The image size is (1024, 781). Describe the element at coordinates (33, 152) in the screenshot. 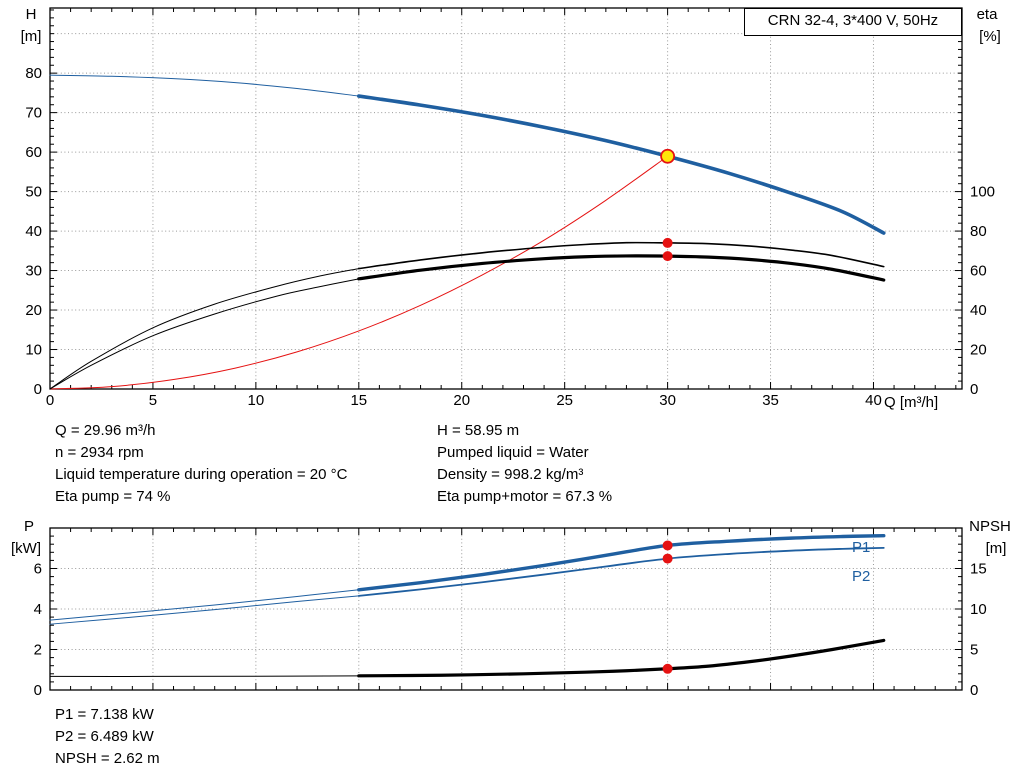

I see `y-left-tick-label: 60` at that location.